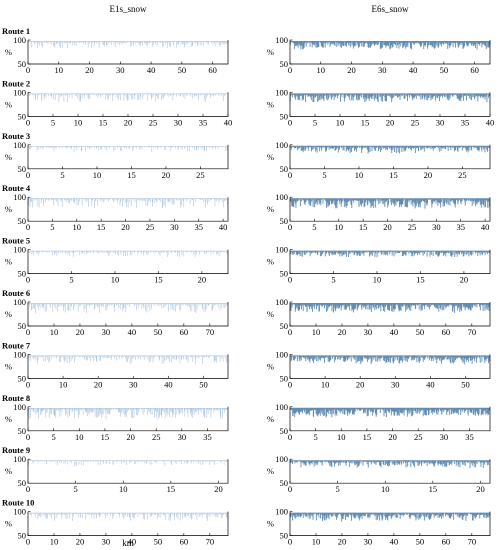  I want to click on panel-4-e1s: Route 4 50 100% 0 5 10 15 20 25 30 35 40, so click(115, 207).